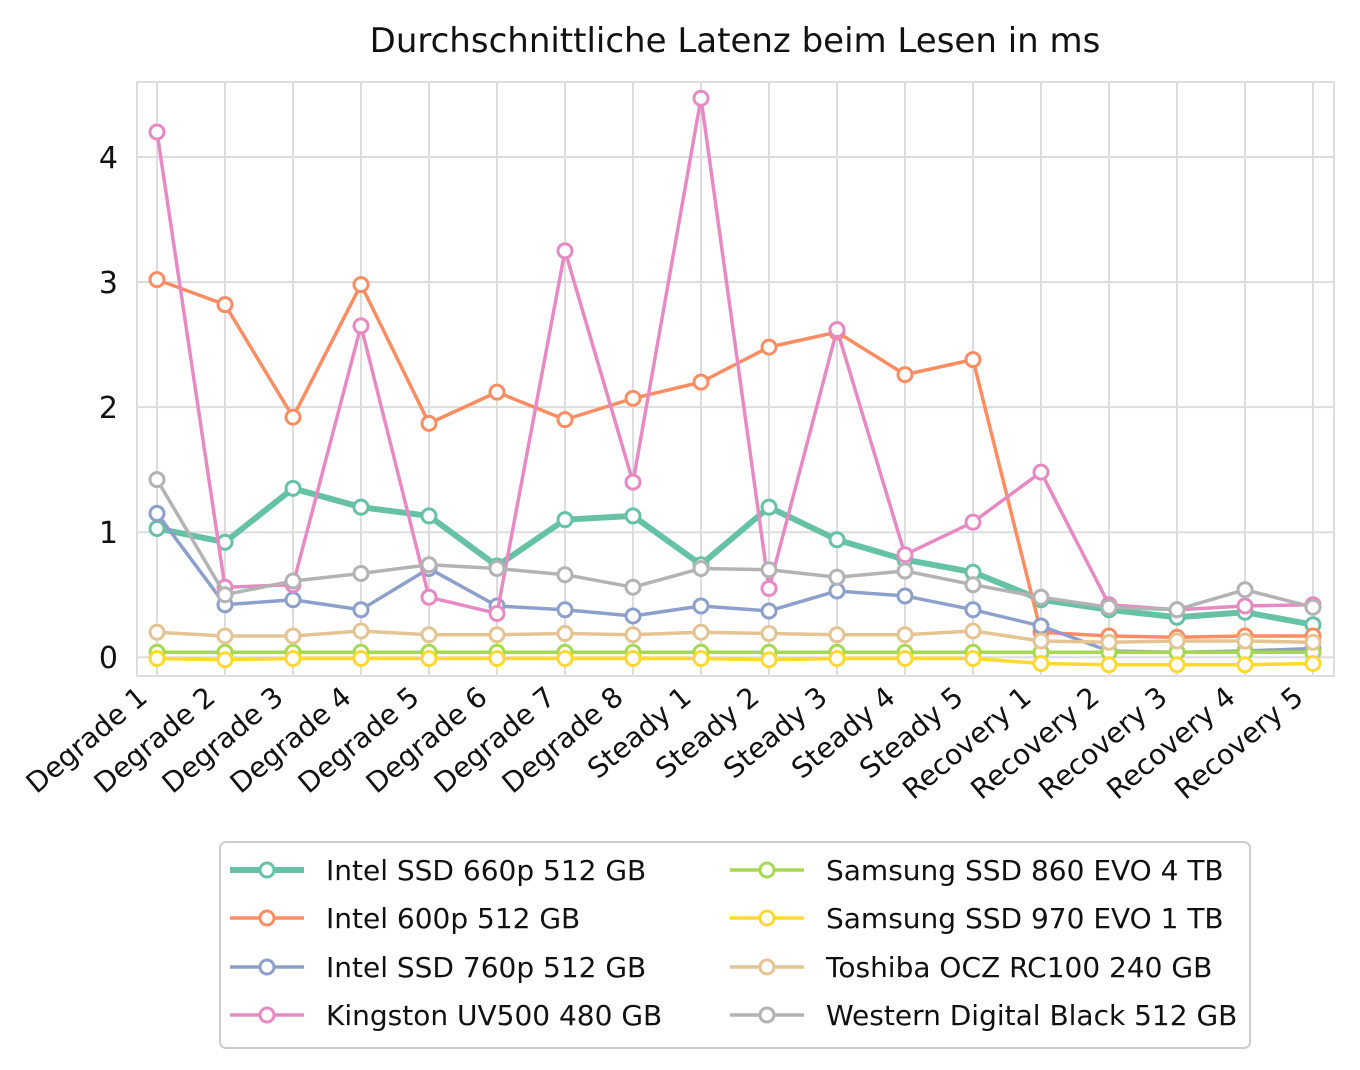 Image resolution: width=1360 pixels, height=1070 pixels. I want to click on legend-entry: Intel SSD 660p 512 GB, so click(438, 870).